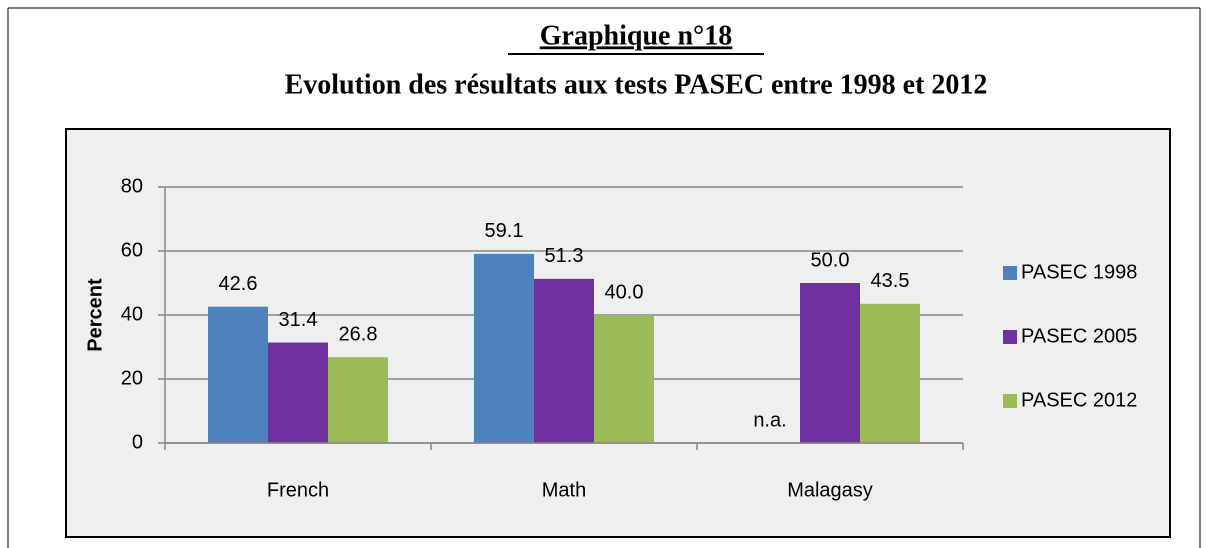 This screenshot has height=548, width=1208. What do you see at coordinates (132, 378) in the screenshot?
I see `y-tick-label: 20` at bounding box center [132, 378].